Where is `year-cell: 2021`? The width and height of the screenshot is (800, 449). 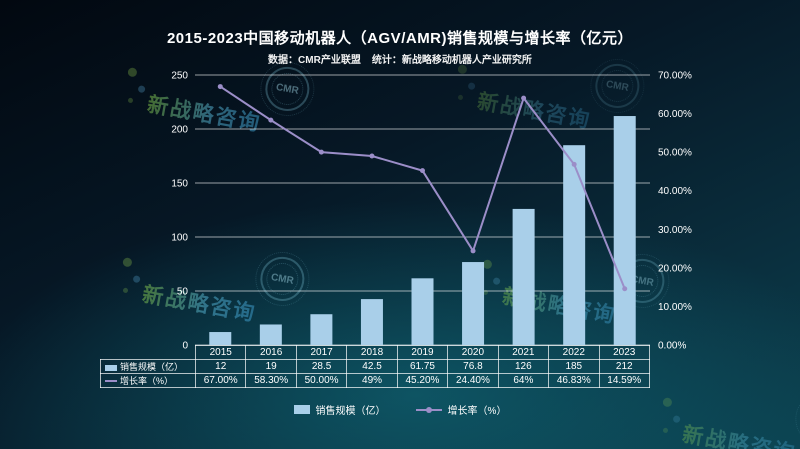
year-cell: 2021 is located at coordinates (523, 352).